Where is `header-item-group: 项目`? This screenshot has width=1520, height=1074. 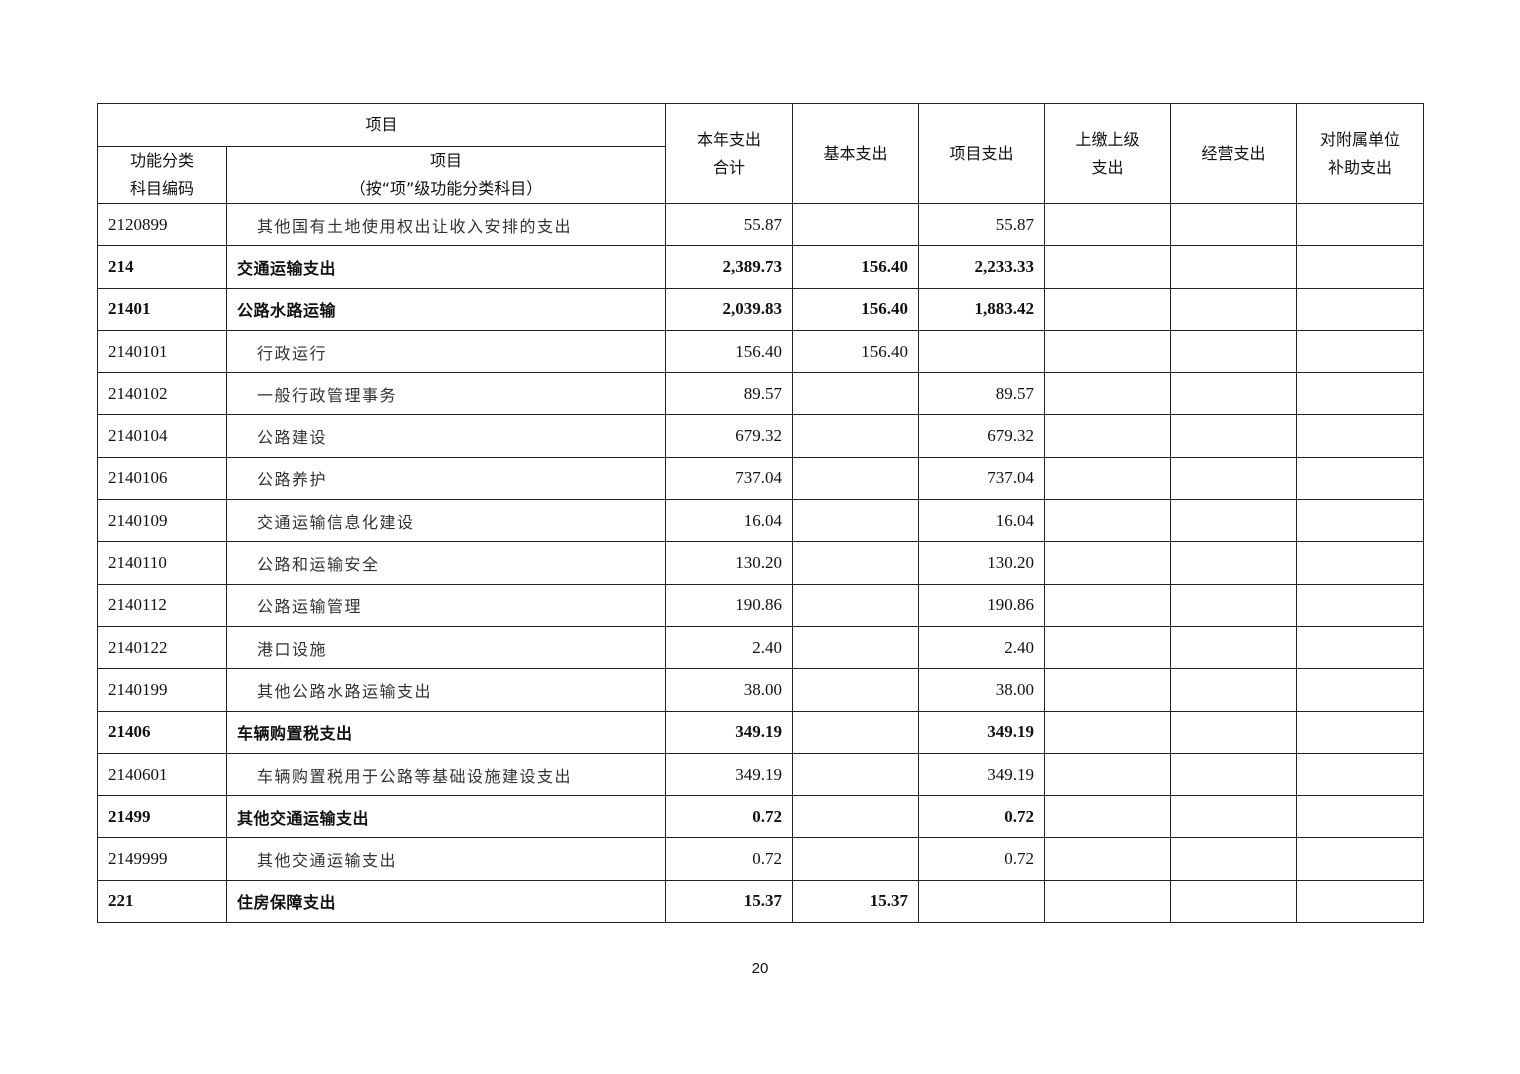 header-item-group: 项目 is located at coordinates (381, 125).